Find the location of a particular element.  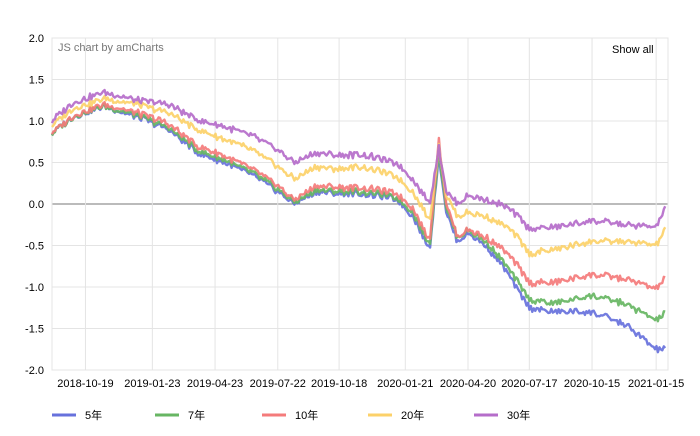

show-all-button: Show all is located at coordinates (633, 50).